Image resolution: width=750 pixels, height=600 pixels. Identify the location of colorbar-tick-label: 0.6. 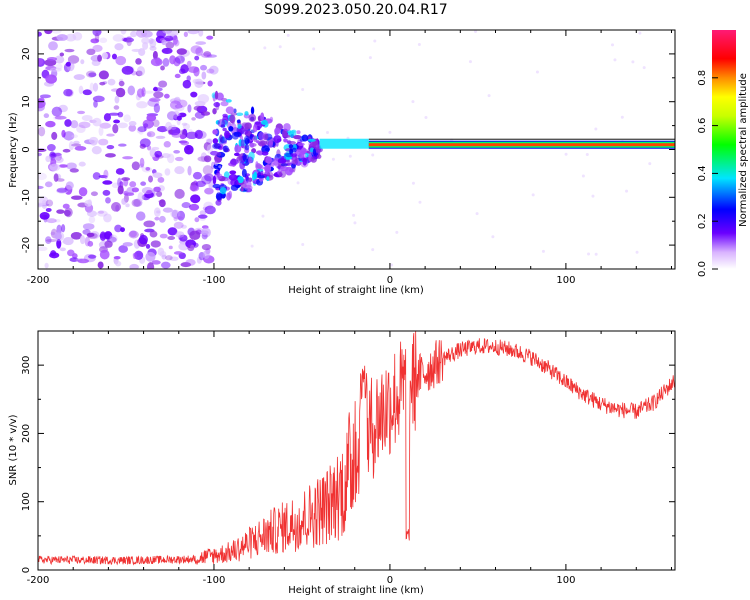
(702, 126).